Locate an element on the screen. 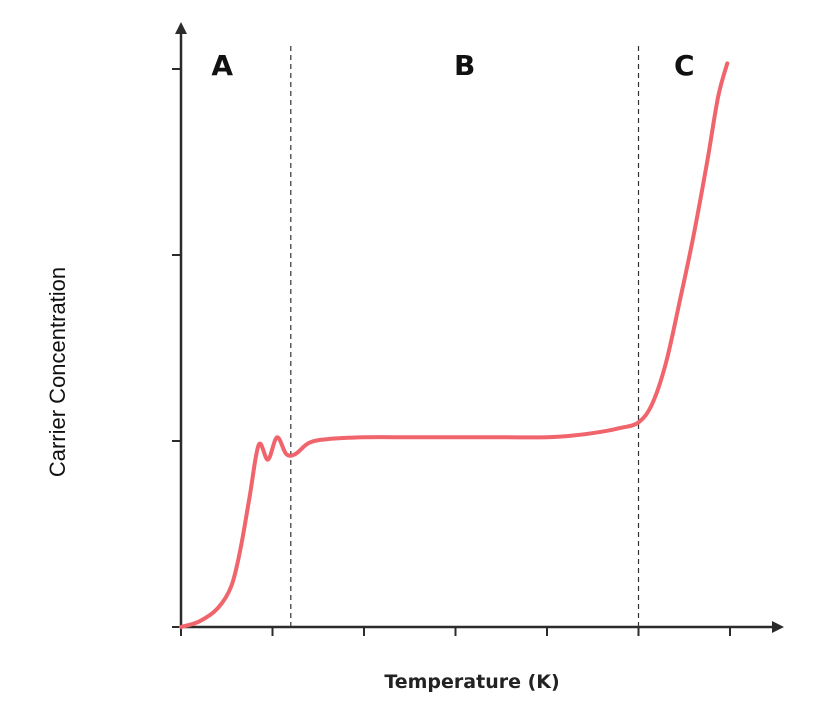  x-axis-arrow is located at coordinates (778, 627).